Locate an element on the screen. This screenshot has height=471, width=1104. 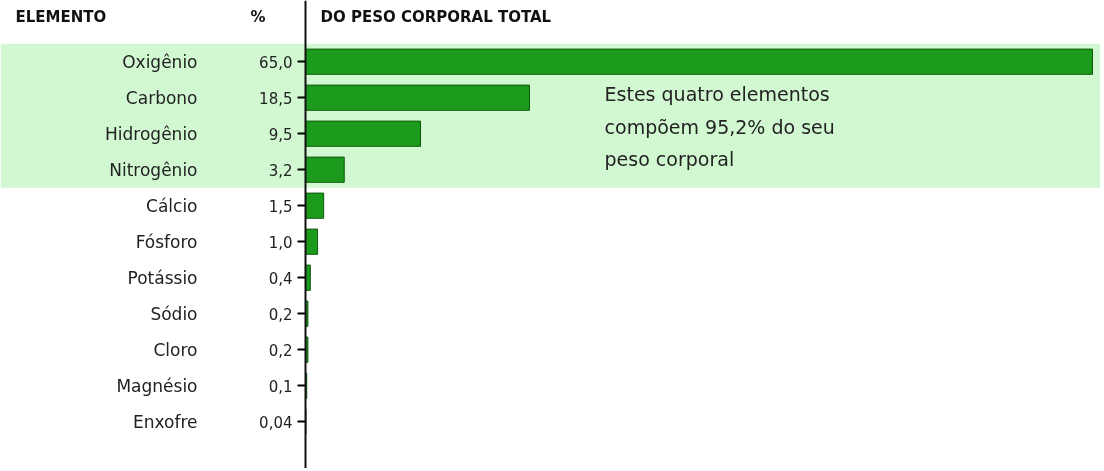
y-tick-label: Cálcio is located at coordinates (172, 205).